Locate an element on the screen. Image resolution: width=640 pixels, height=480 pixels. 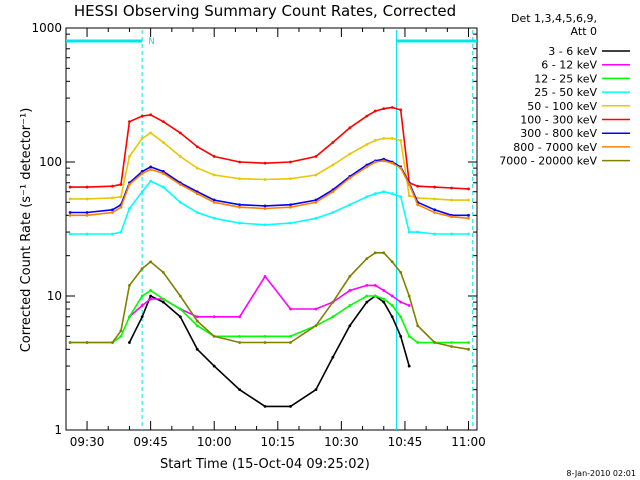
legend-label: 12 - 25 keV is located at coordinates (565, 78).